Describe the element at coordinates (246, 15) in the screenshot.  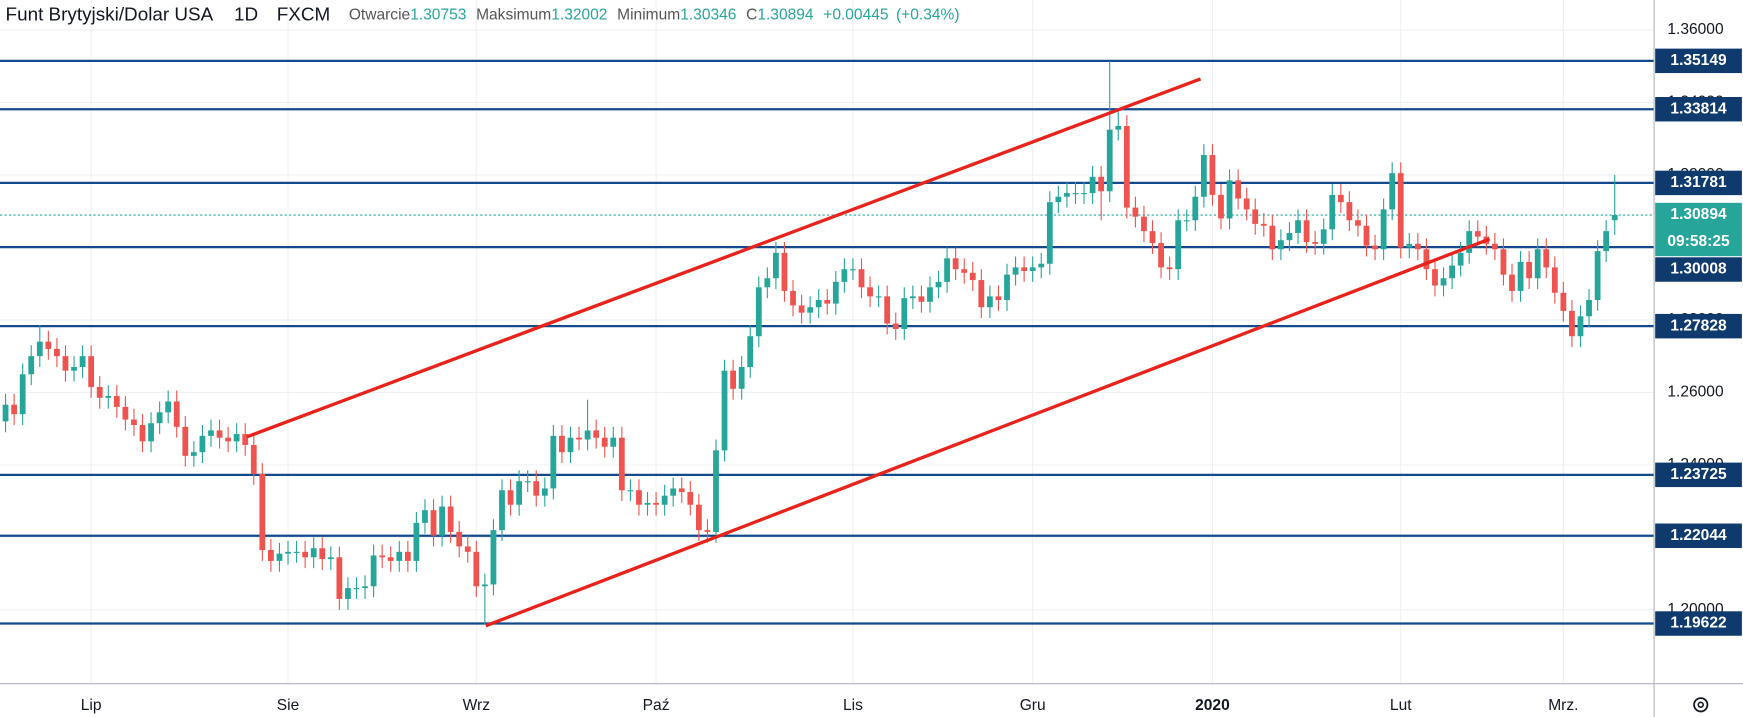
I see `interval: 1D` at that location.